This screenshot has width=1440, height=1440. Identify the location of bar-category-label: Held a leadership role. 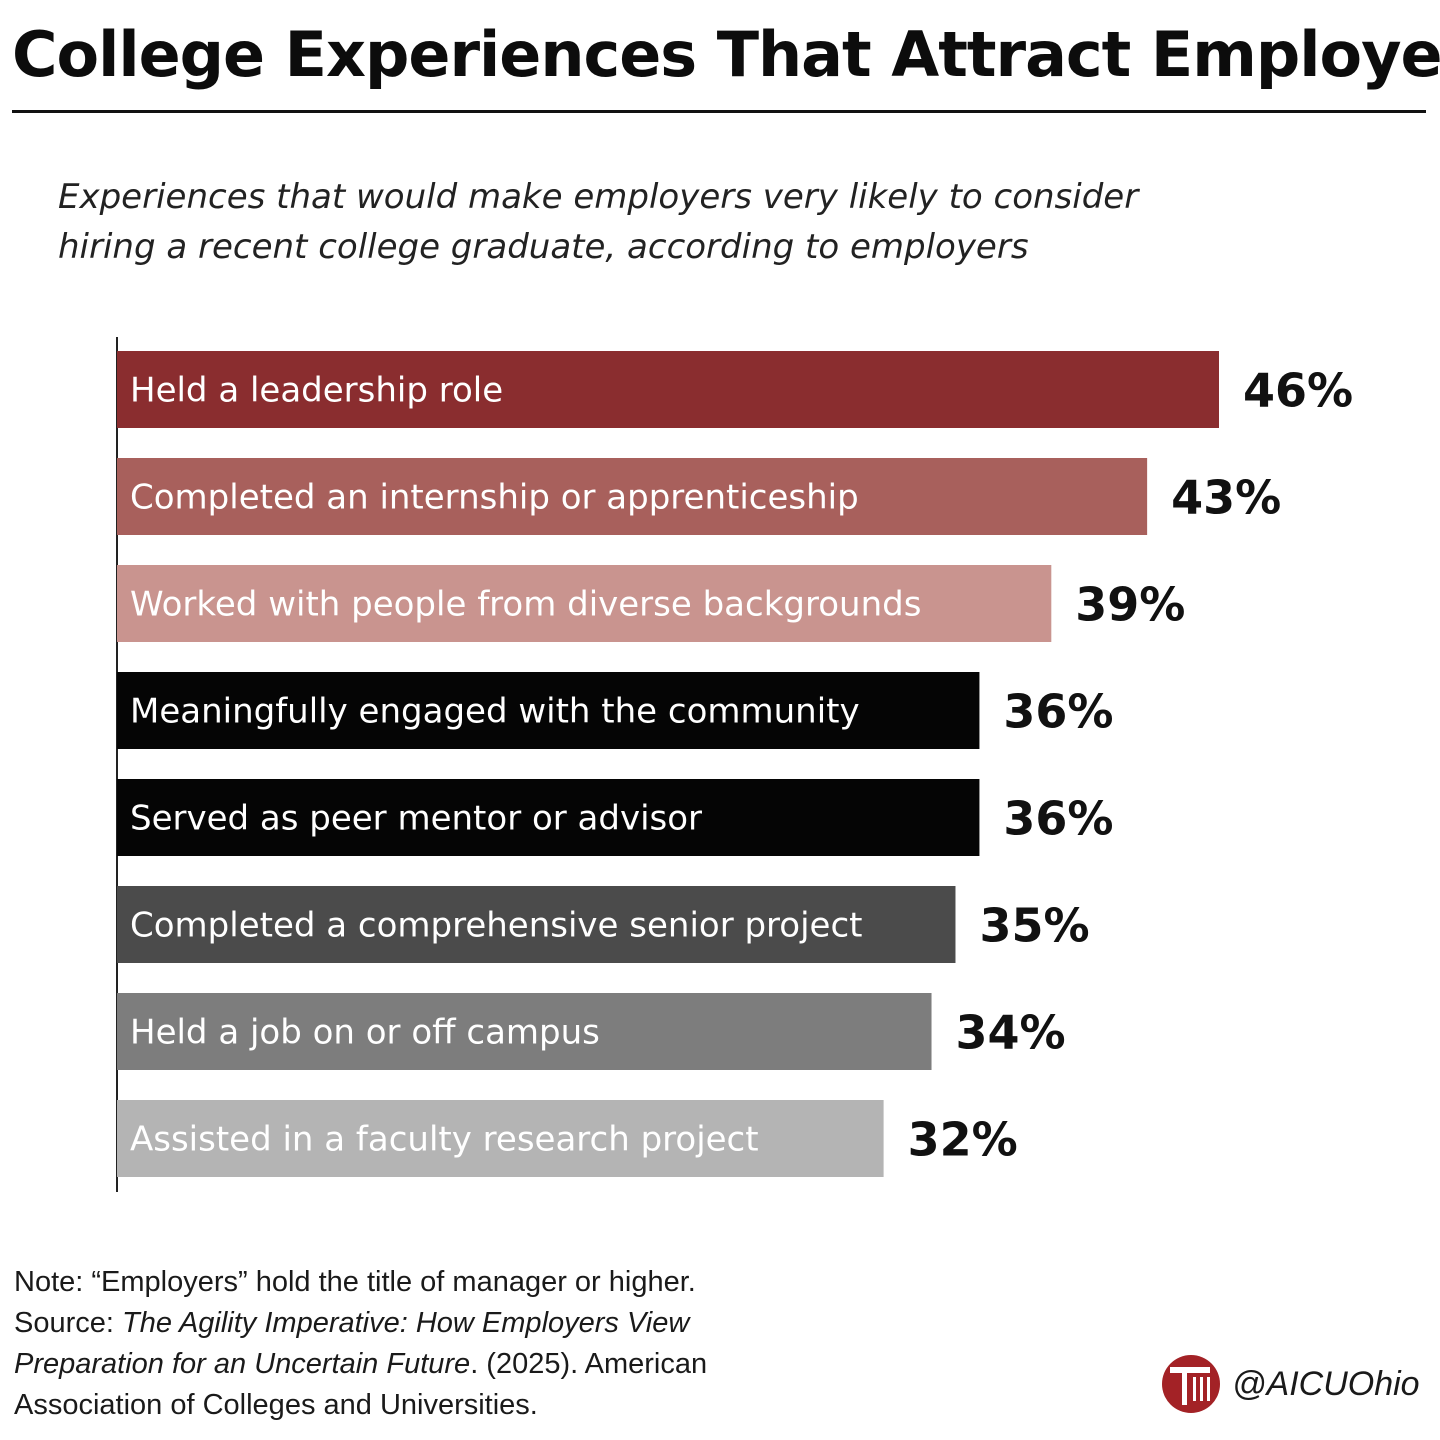
(316, 391).